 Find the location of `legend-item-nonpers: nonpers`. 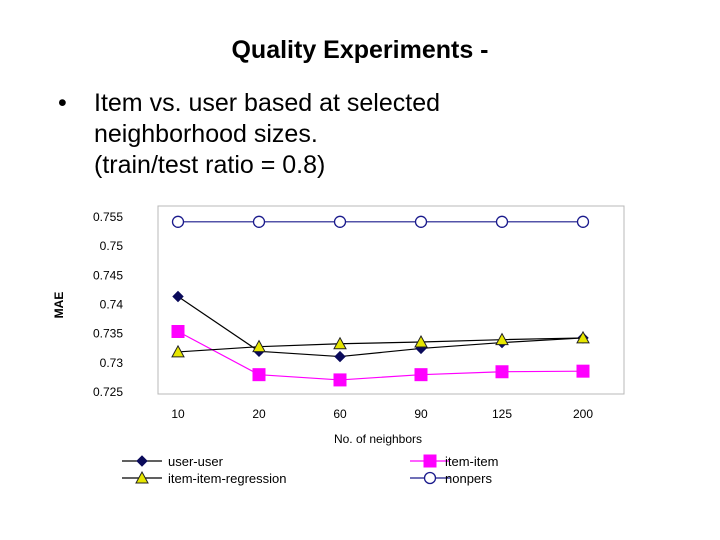

legend-item-nonpers: nonpers is located at coordinates (451, 478).